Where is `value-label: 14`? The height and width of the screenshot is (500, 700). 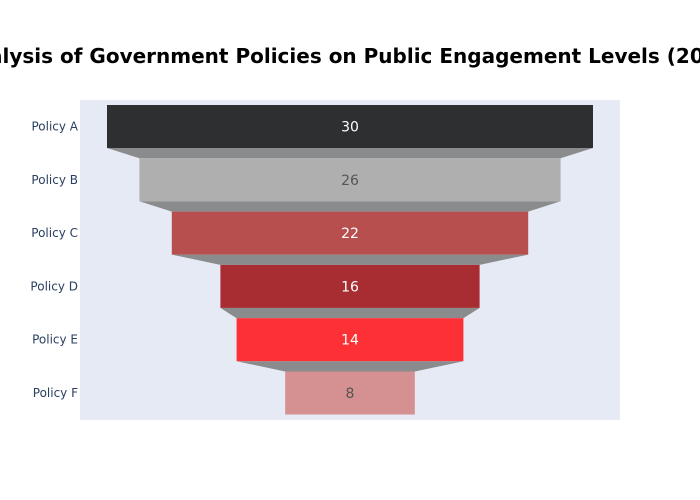 value-label: 14 is located at coordinates (350, 341).